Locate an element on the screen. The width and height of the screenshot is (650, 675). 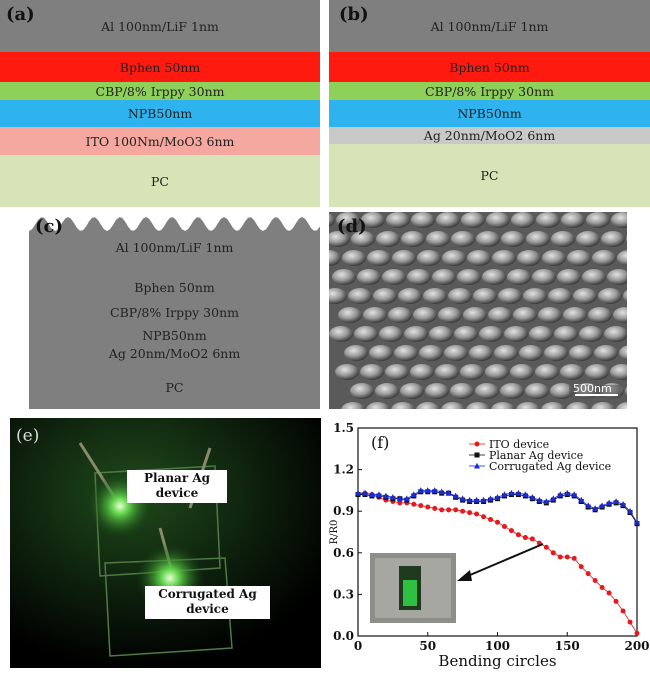
panel_a-layer-pc: PC is located at coordinates (160, 181).